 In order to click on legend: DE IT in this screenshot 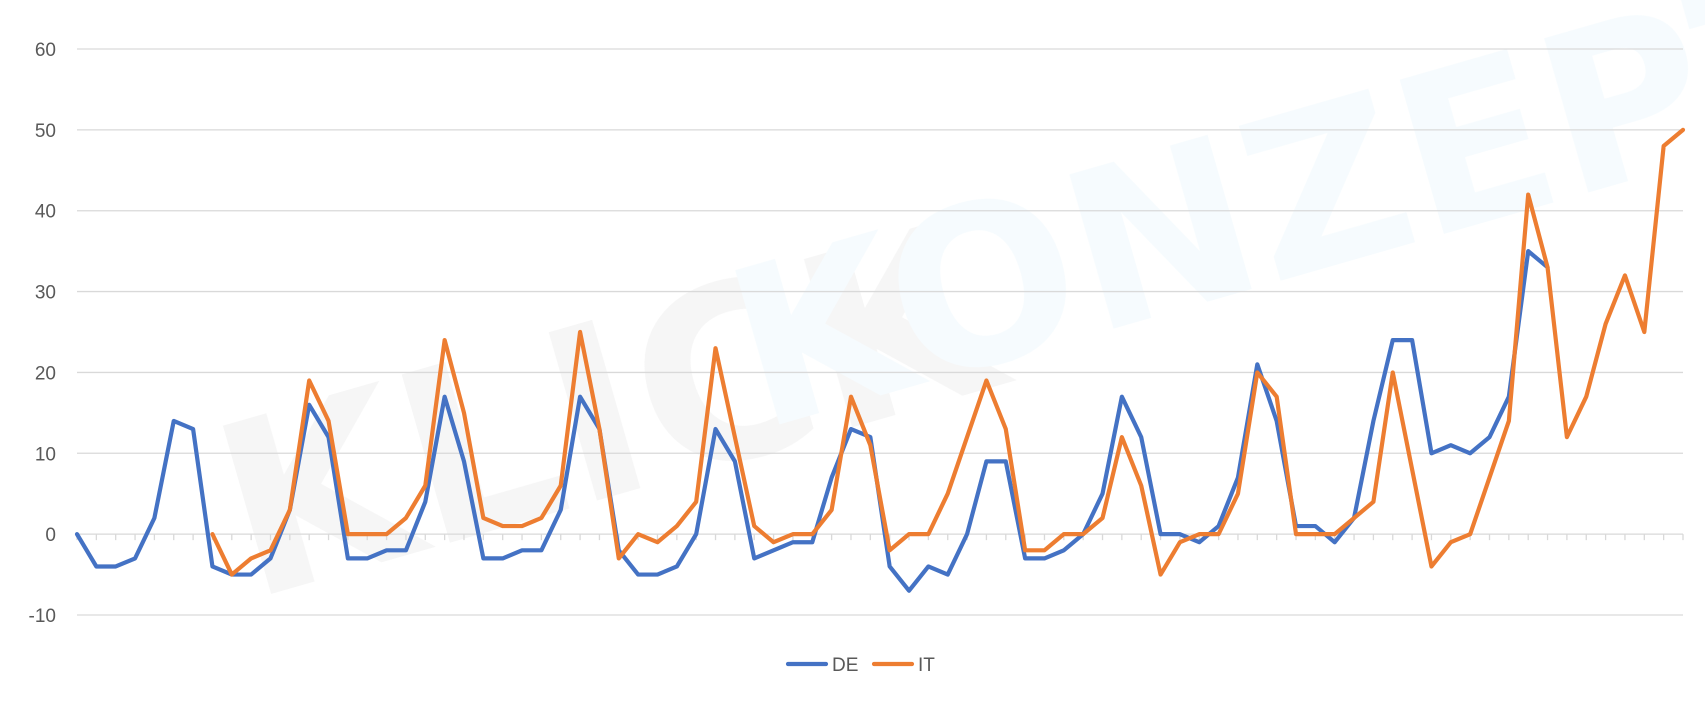, I will do `click(860, 665)`.